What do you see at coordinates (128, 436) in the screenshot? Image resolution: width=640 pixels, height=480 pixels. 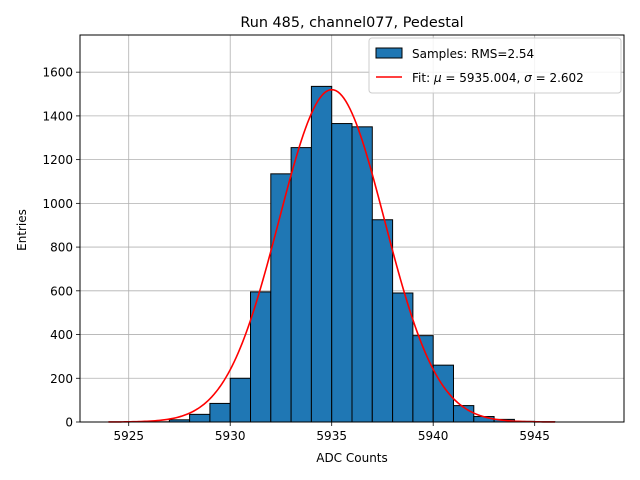 I see `x-tick-label: 5925` at bounding box center [128, 436].